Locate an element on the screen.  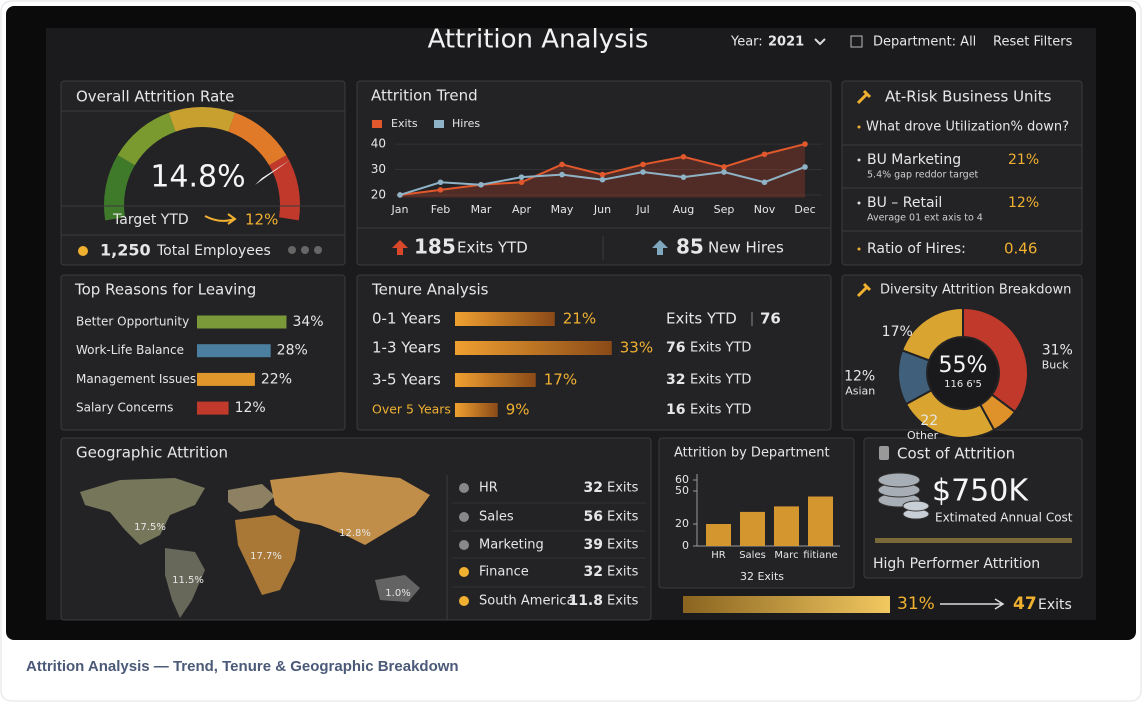
question: What drove Utilization% down? is located at coordinates (967, 127).